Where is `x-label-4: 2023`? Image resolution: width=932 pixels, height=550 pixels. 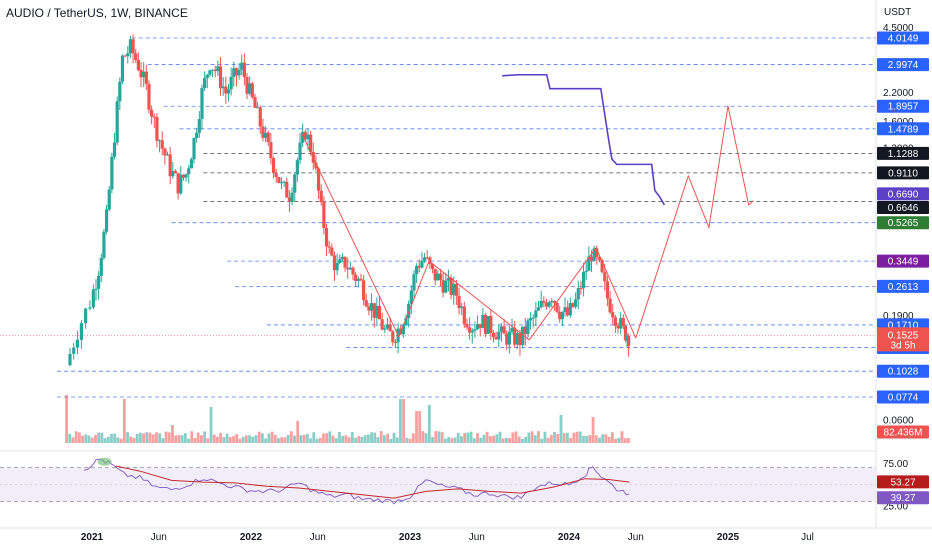 x-label-4: 2023 is located at coordinates (410, 537).